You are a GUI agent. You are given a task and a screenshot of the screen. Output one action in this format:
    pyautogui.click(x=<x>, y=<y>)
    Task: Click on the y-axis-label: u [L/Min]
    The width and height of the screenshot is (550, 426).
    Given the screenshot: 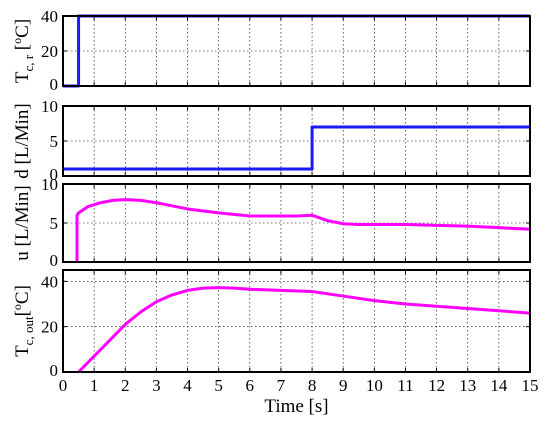 What is the action you would take?
    pyautogui.click(x=22, y=222)
    